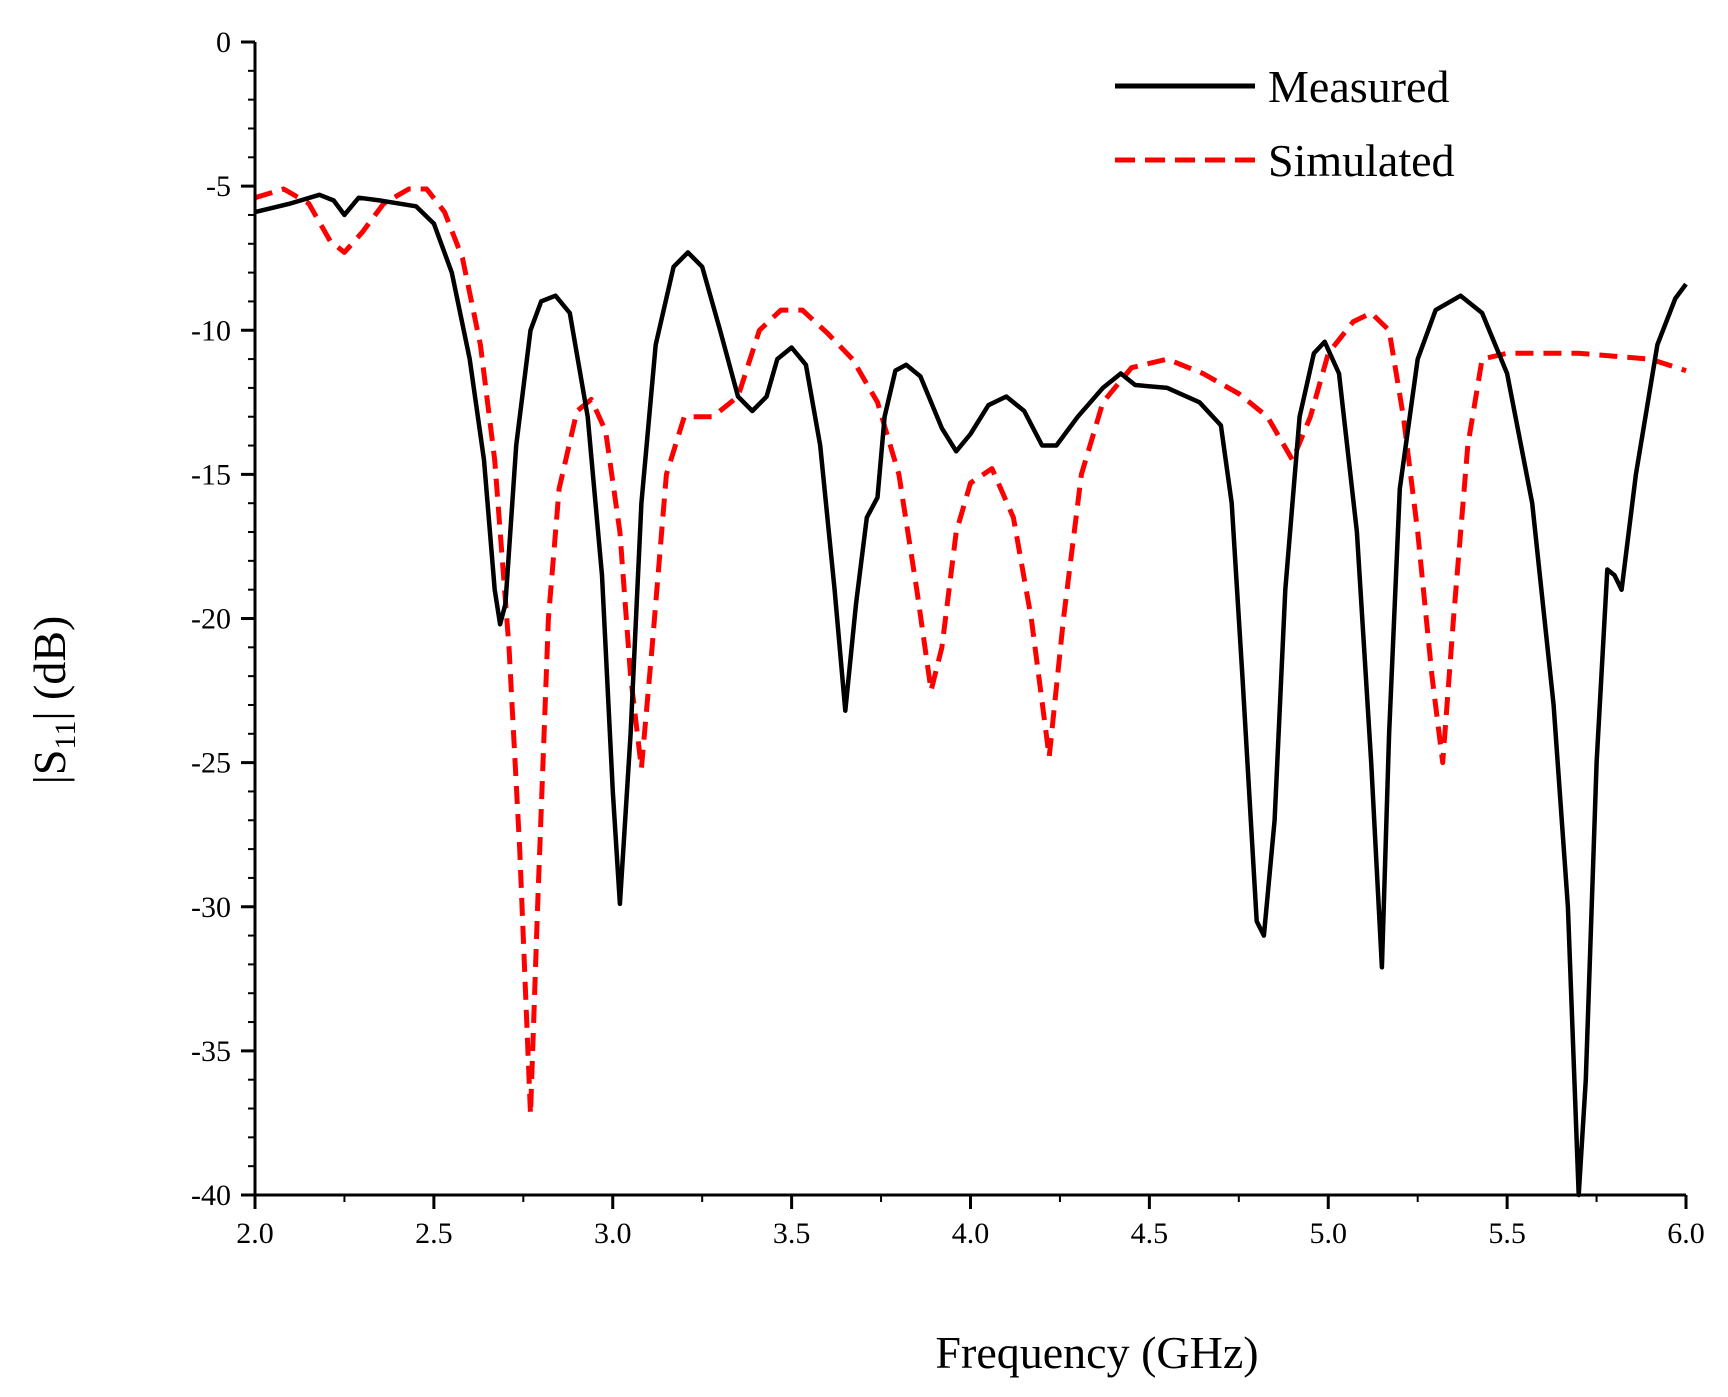  What do you see at coordinates (211, 1195) in the screenshot?
I see `y-tick-label: -40` at bounding box center [211, 1195].